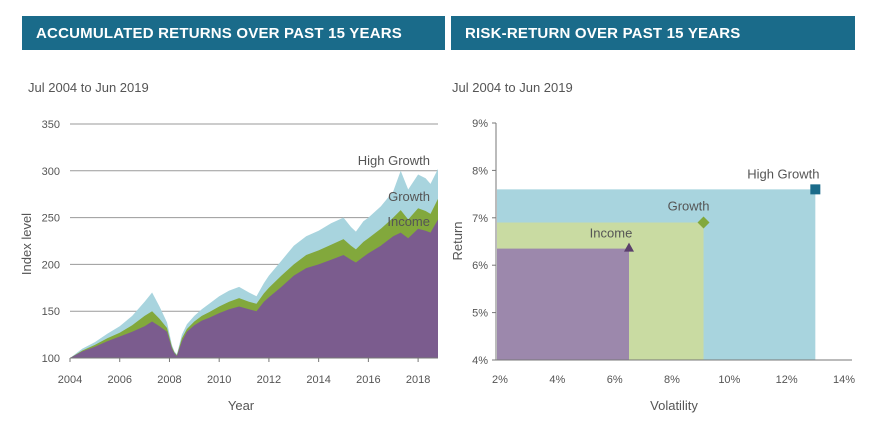 The image size is (871, 424). I want to click on series-label-income: Income, so click(408, 221).